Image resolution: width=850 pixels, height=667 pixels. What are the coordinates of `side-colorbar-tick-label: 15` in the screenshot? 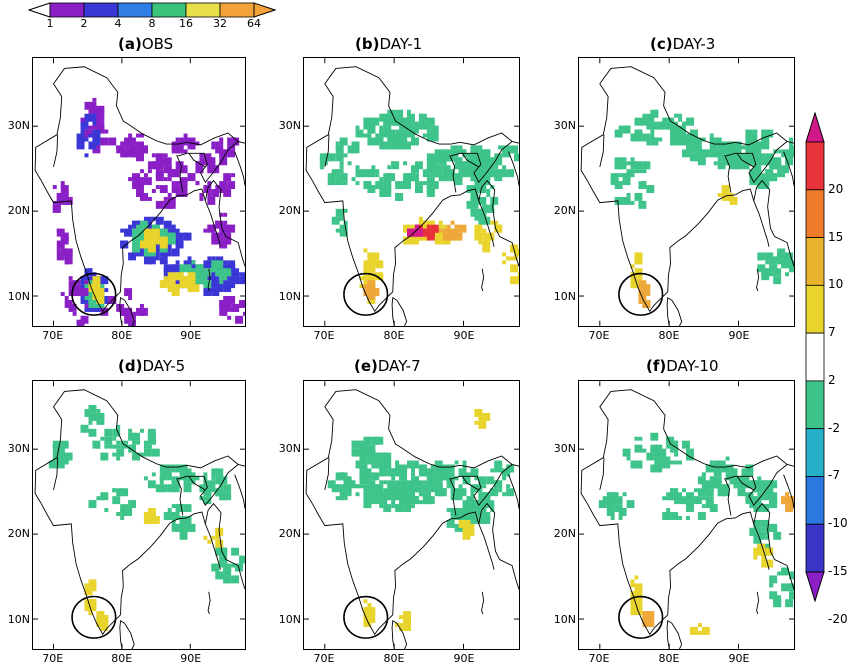 It's located at (836, 236).